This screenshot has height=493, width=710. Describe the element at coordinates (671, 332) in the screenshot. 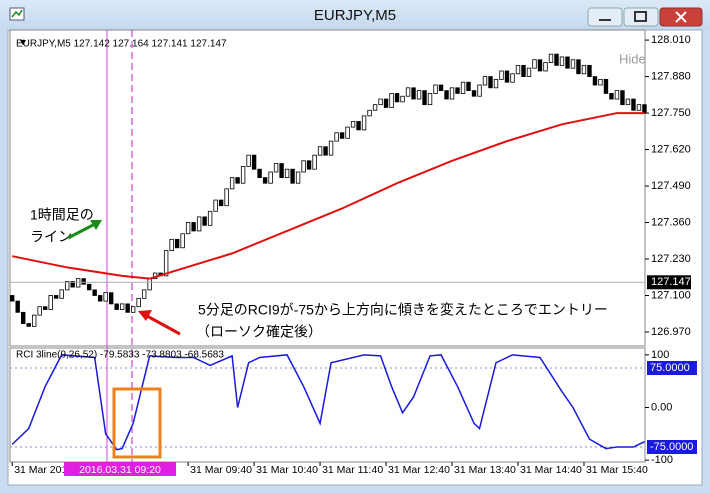

I see `y-tick-label: 126.970` at that location.